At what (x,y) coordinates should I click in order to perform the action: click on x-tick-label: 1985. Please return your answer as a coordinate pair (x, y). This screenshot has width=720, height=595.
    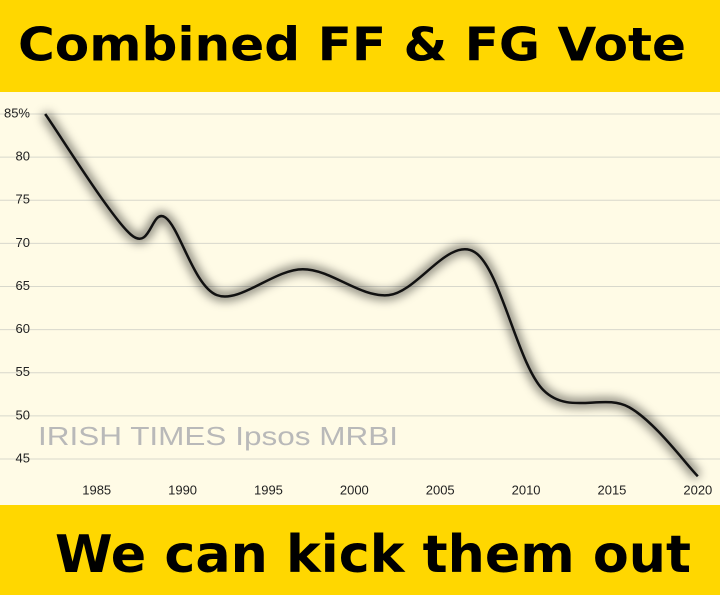
    Looking at the image, I should click on (96, 489).